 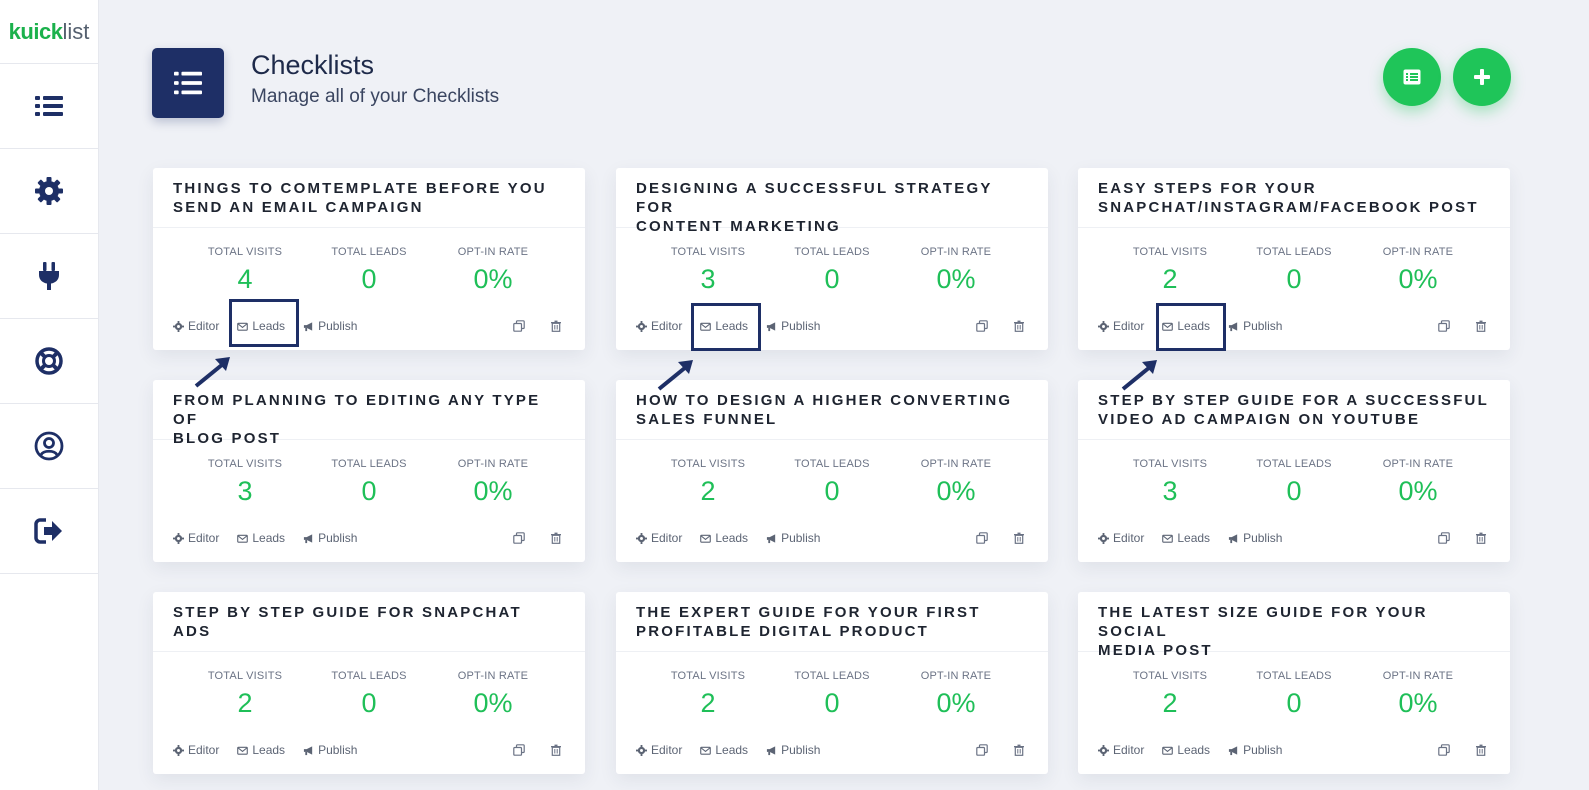 I want to click on card-title-line2: PROFITABLE DIGITAL PRODUCT, so click(x=783, y=631).